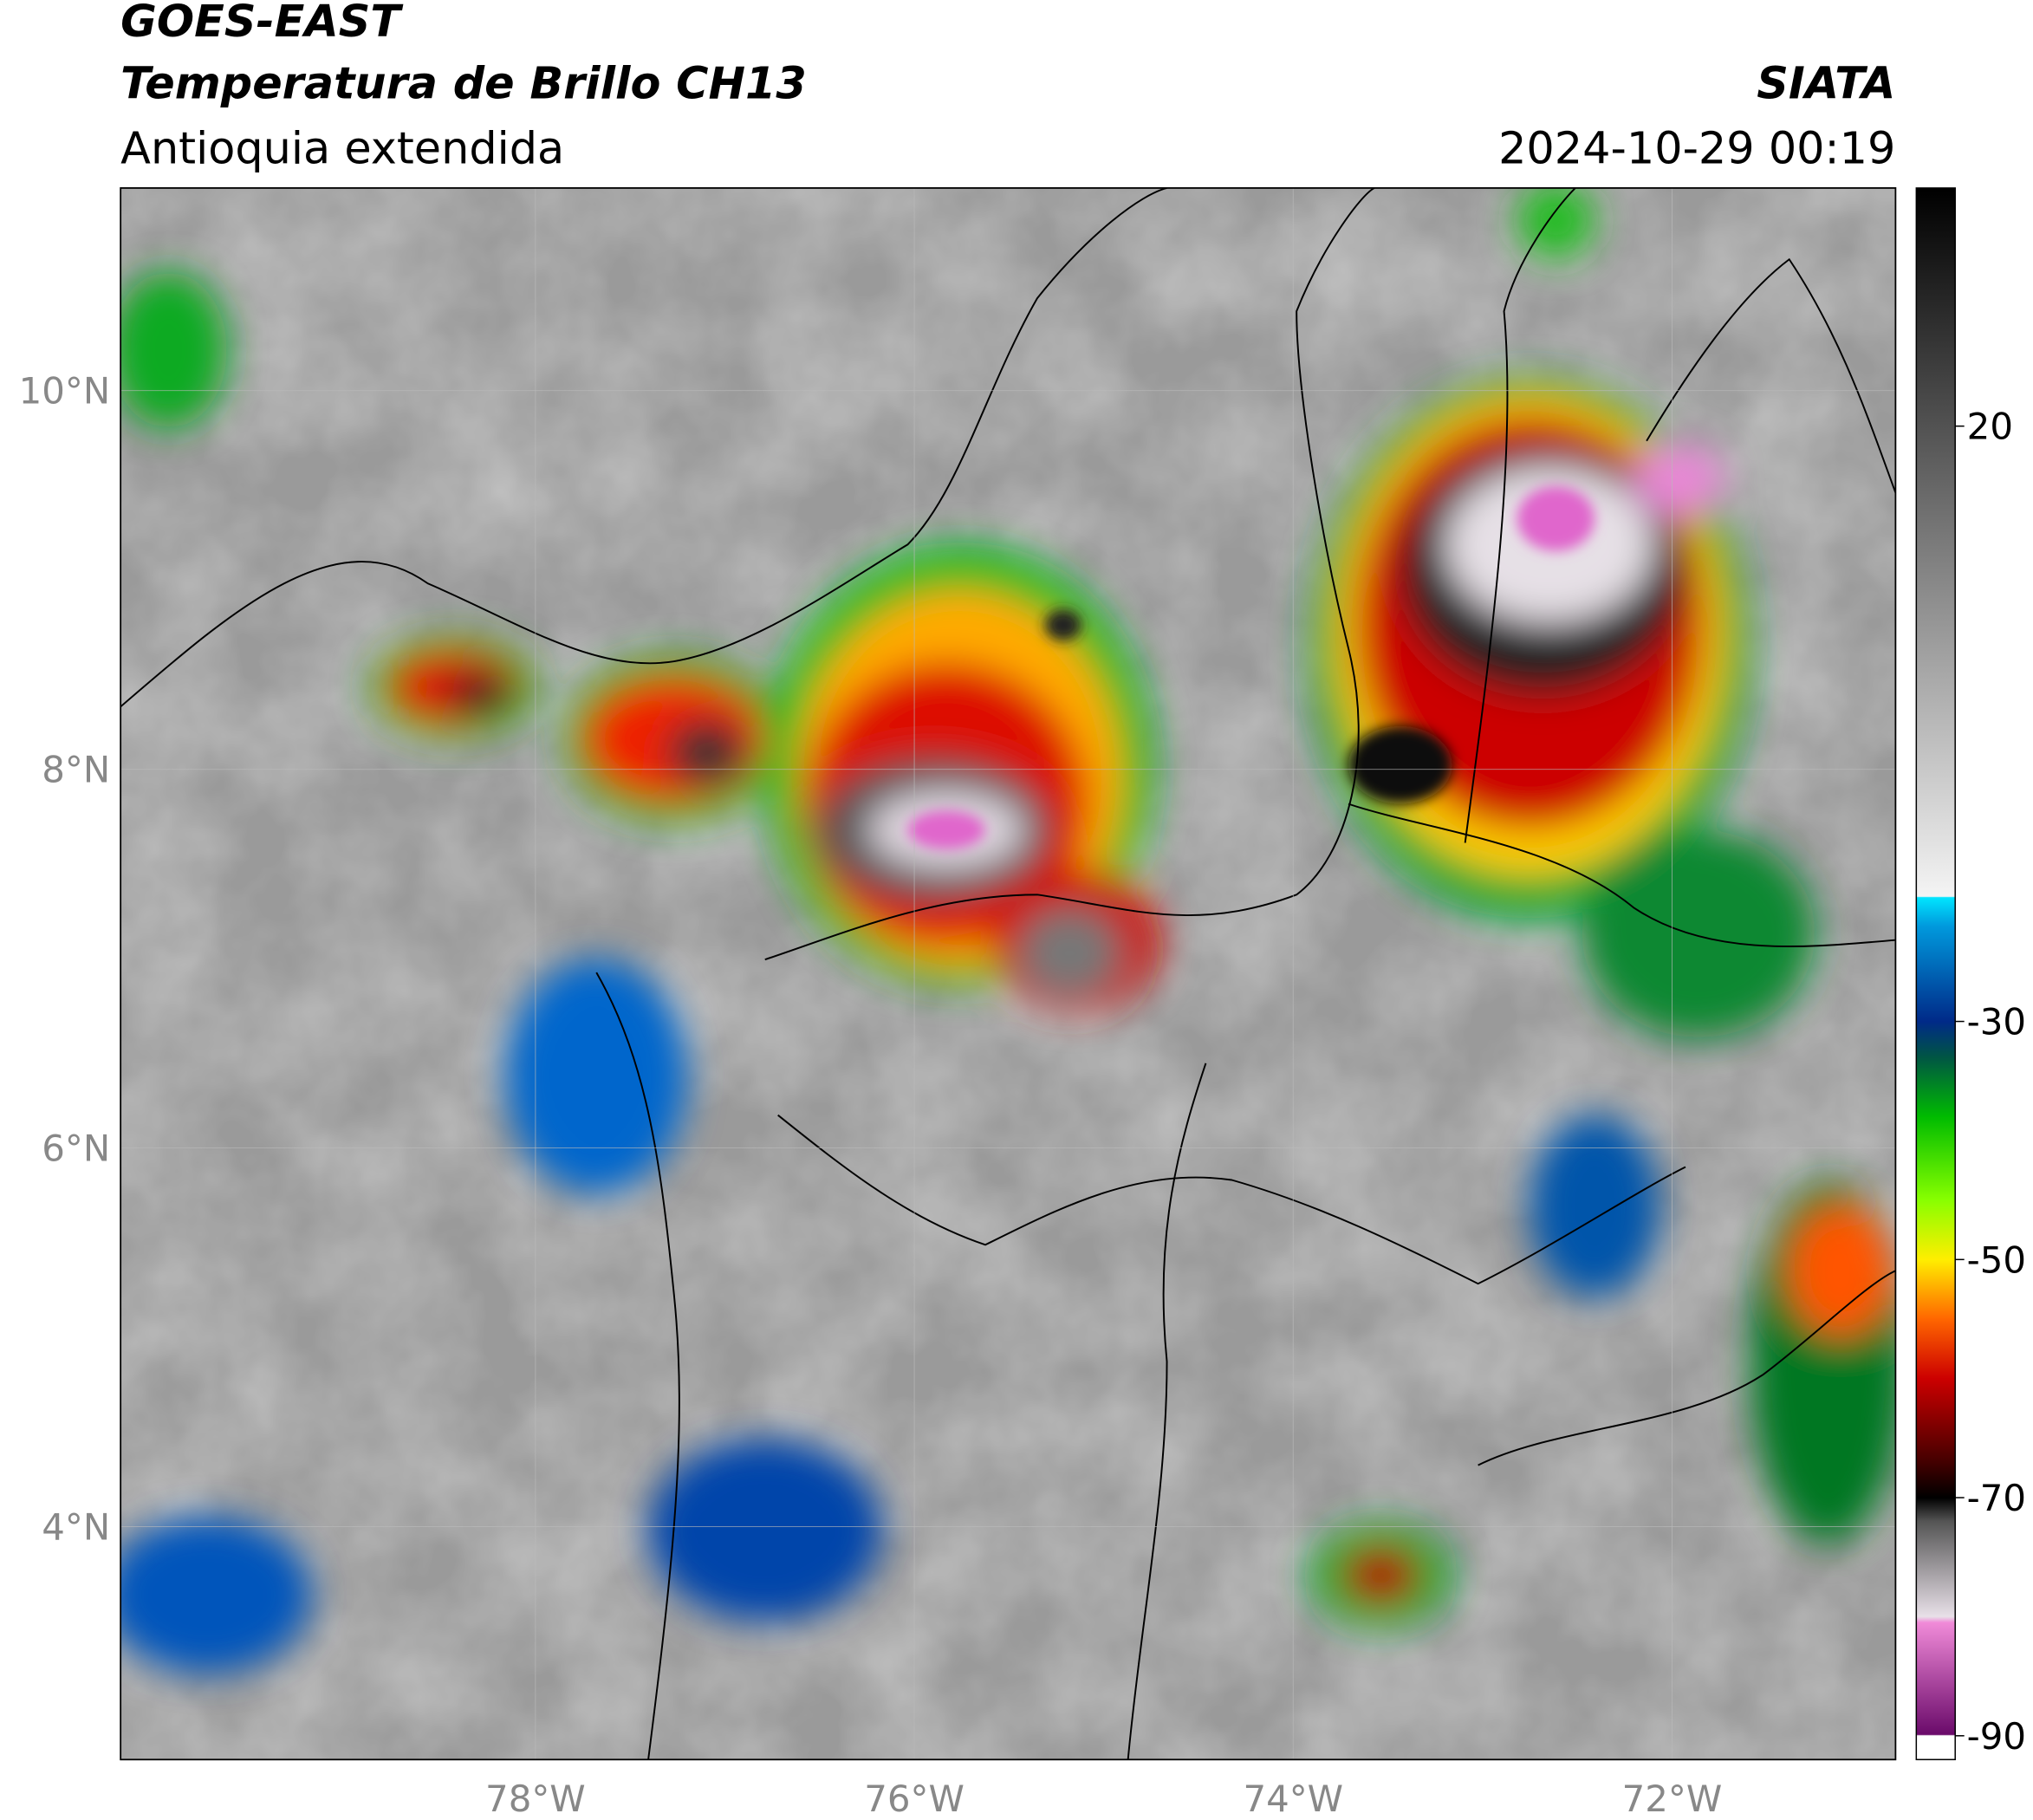  What do you see at coordinates (1997, 1498) in the screenshot?
I see `colorbar-tick-label: -70` at bounding box center [1997, 1498].